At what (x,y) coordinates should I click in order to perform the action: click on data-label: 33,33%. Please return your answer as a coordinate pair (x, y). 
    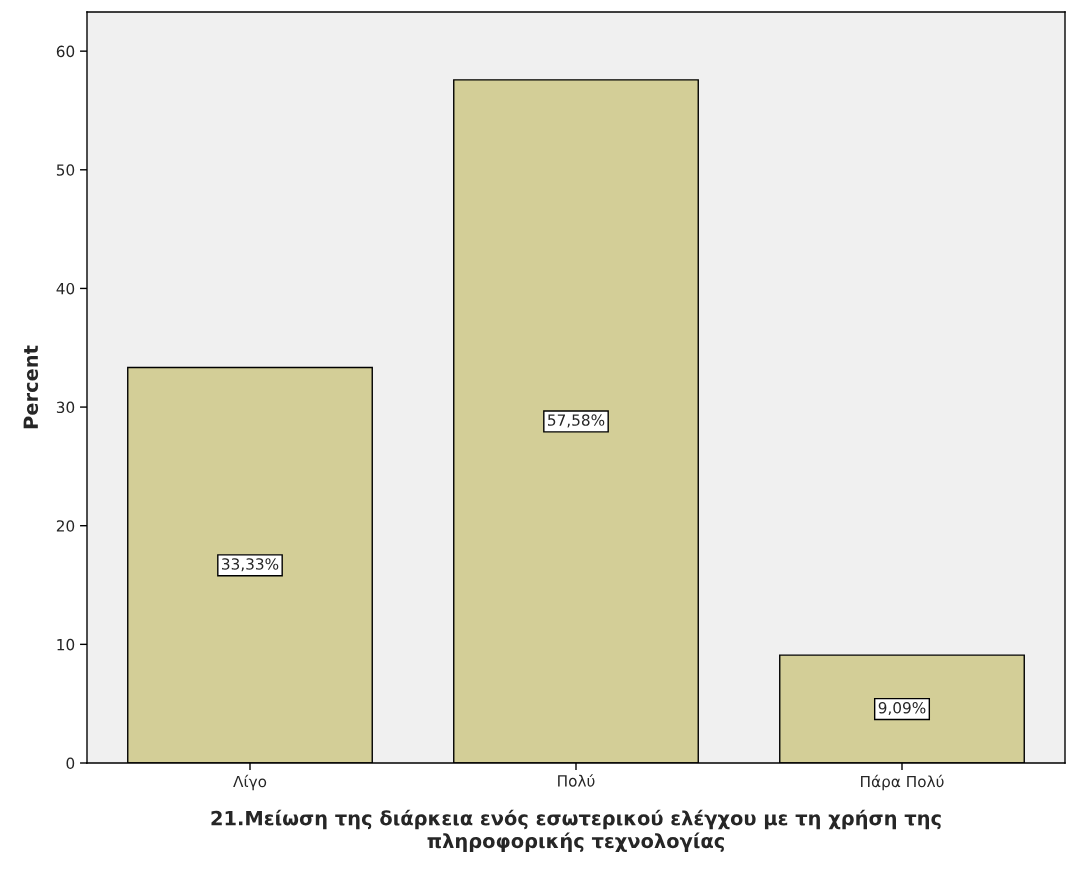
    Looking at the image, I should click on (250, 565).